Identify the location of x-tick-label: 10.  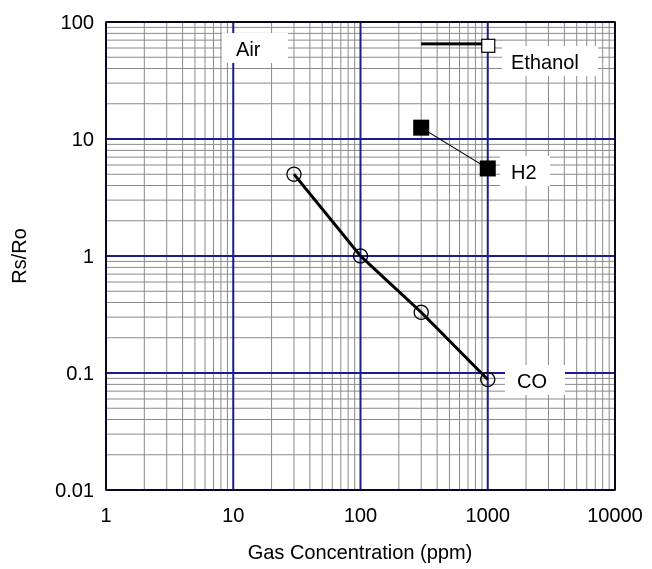
(233, 516).